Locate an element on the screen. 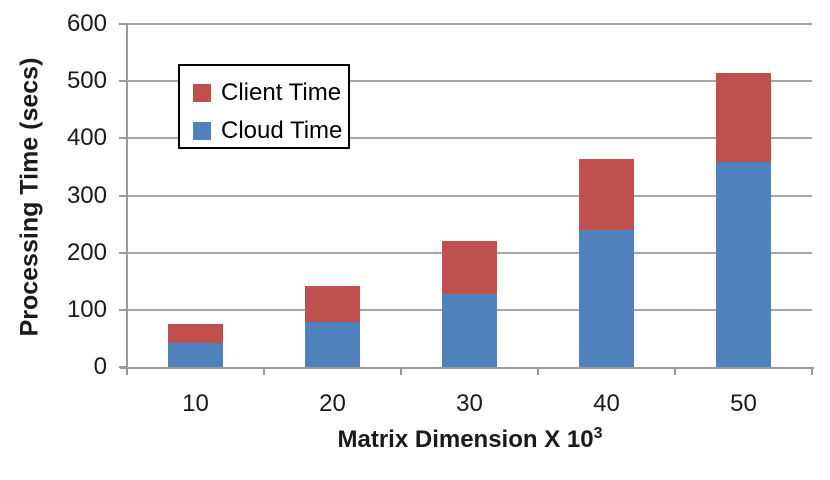 The height and width of the screenshot is (480, 830). x-axis-title-superscript: 3 is located at coordinates (598, 433).